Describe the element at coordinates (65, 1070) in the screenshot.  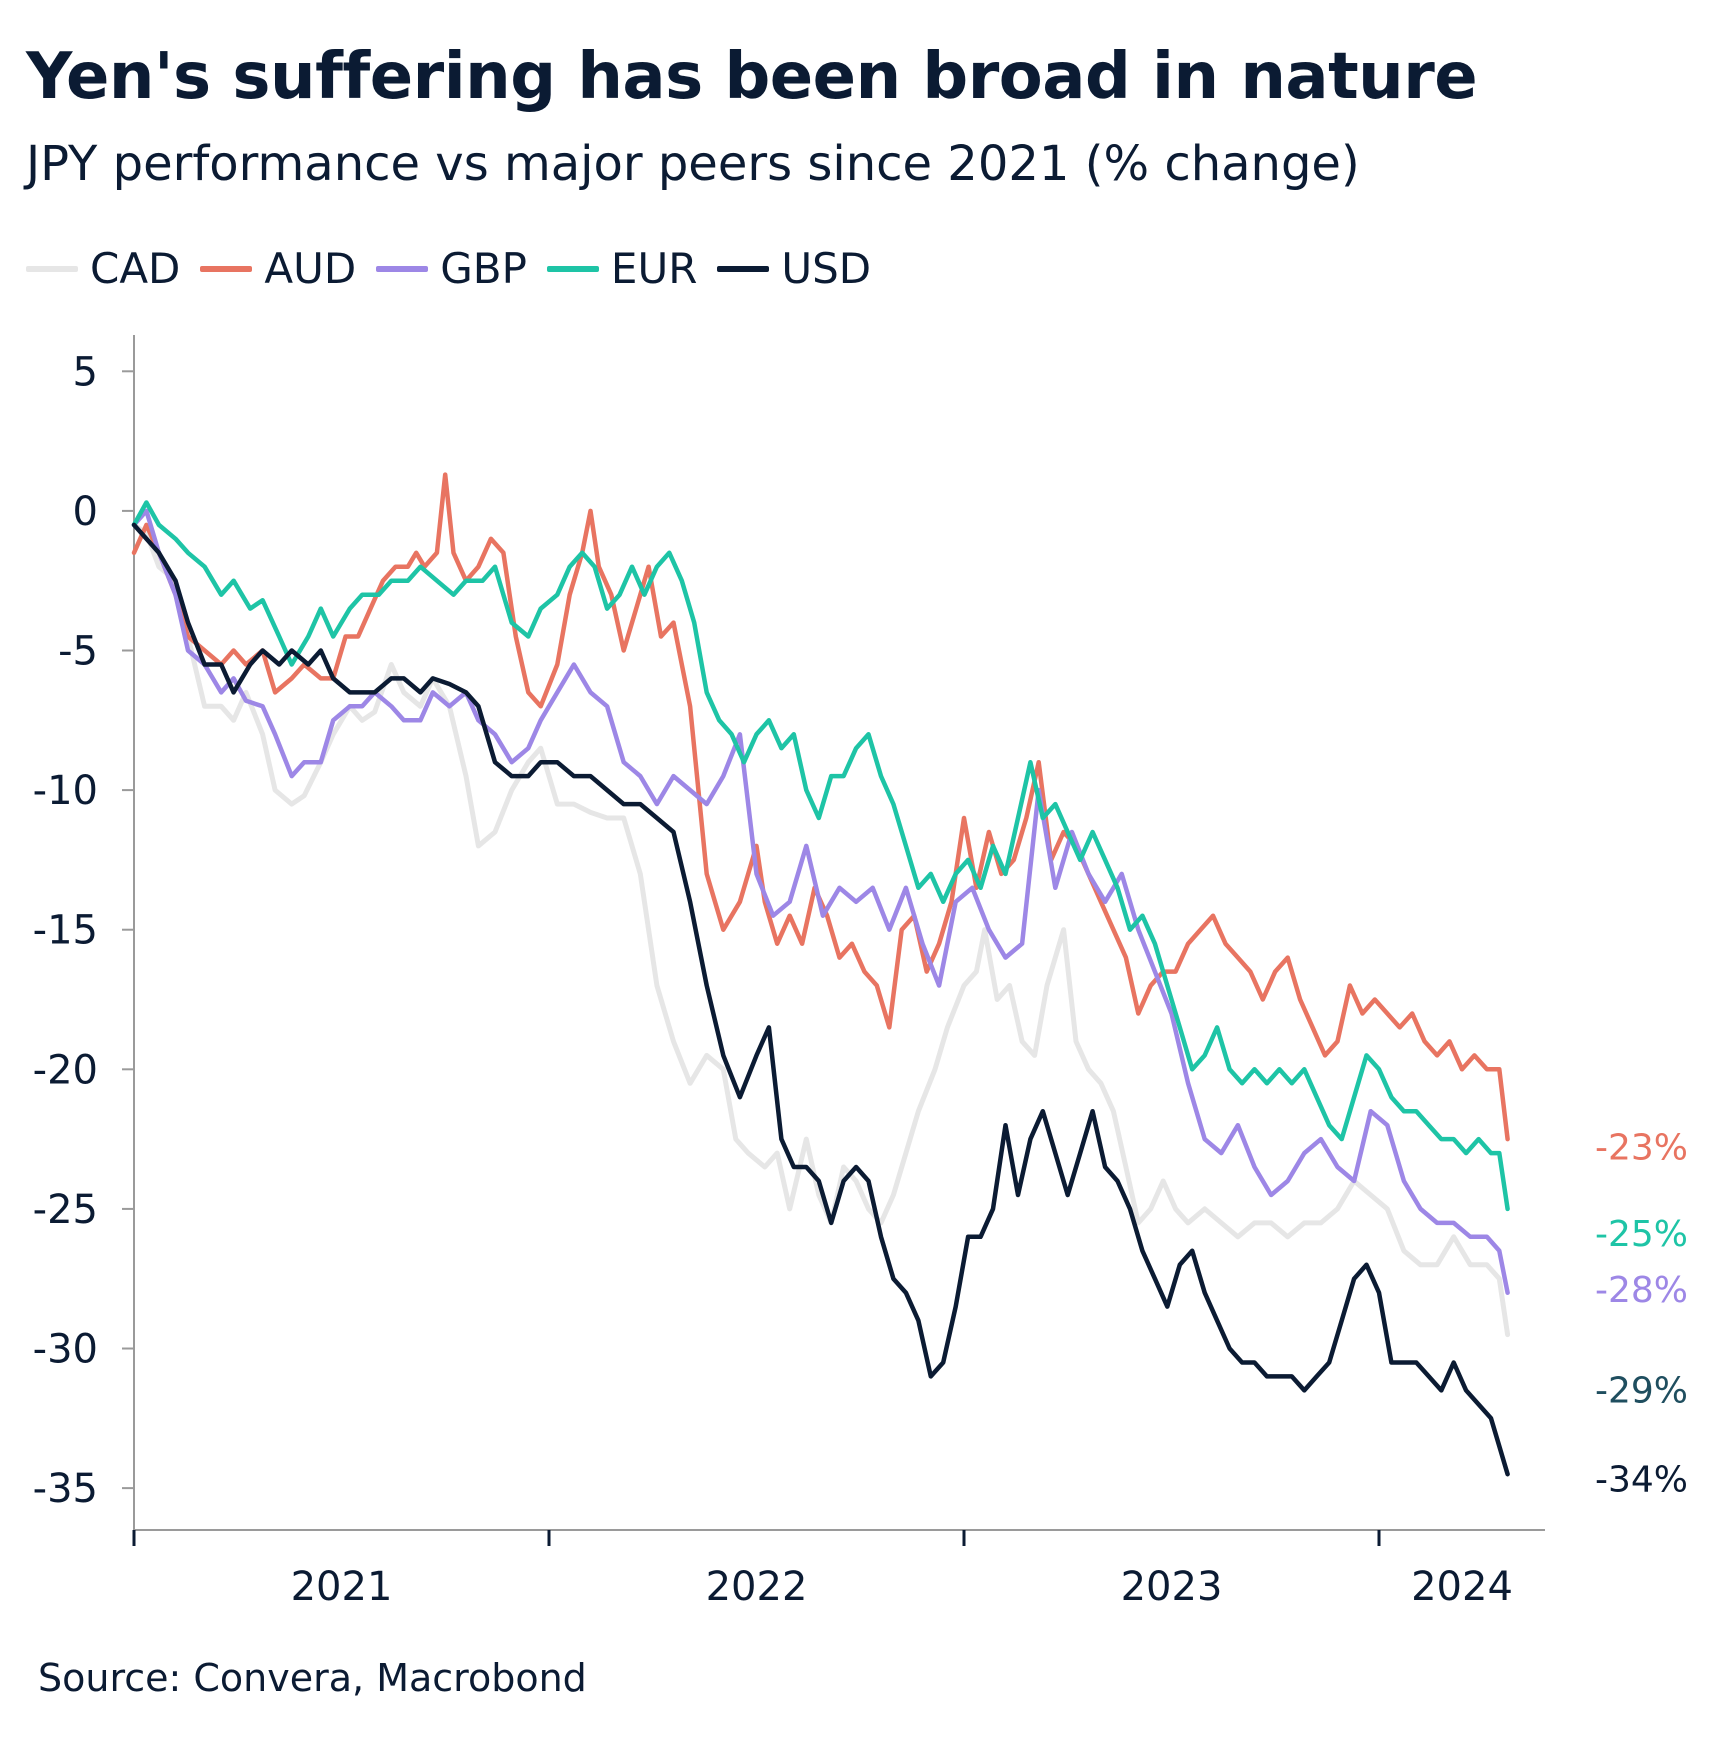
I see `y-tick-label: -20` at that location.